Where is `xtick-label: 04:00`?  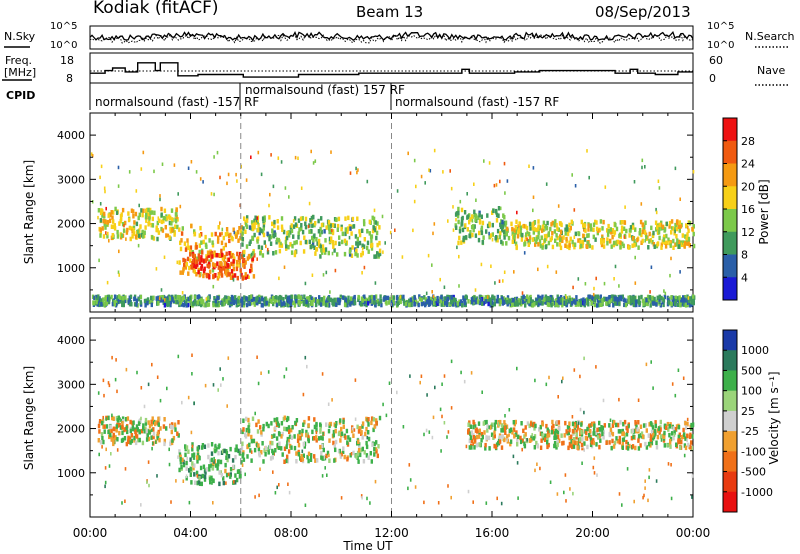
xtick-label: 04:00 is located at coordinates (190, 533).